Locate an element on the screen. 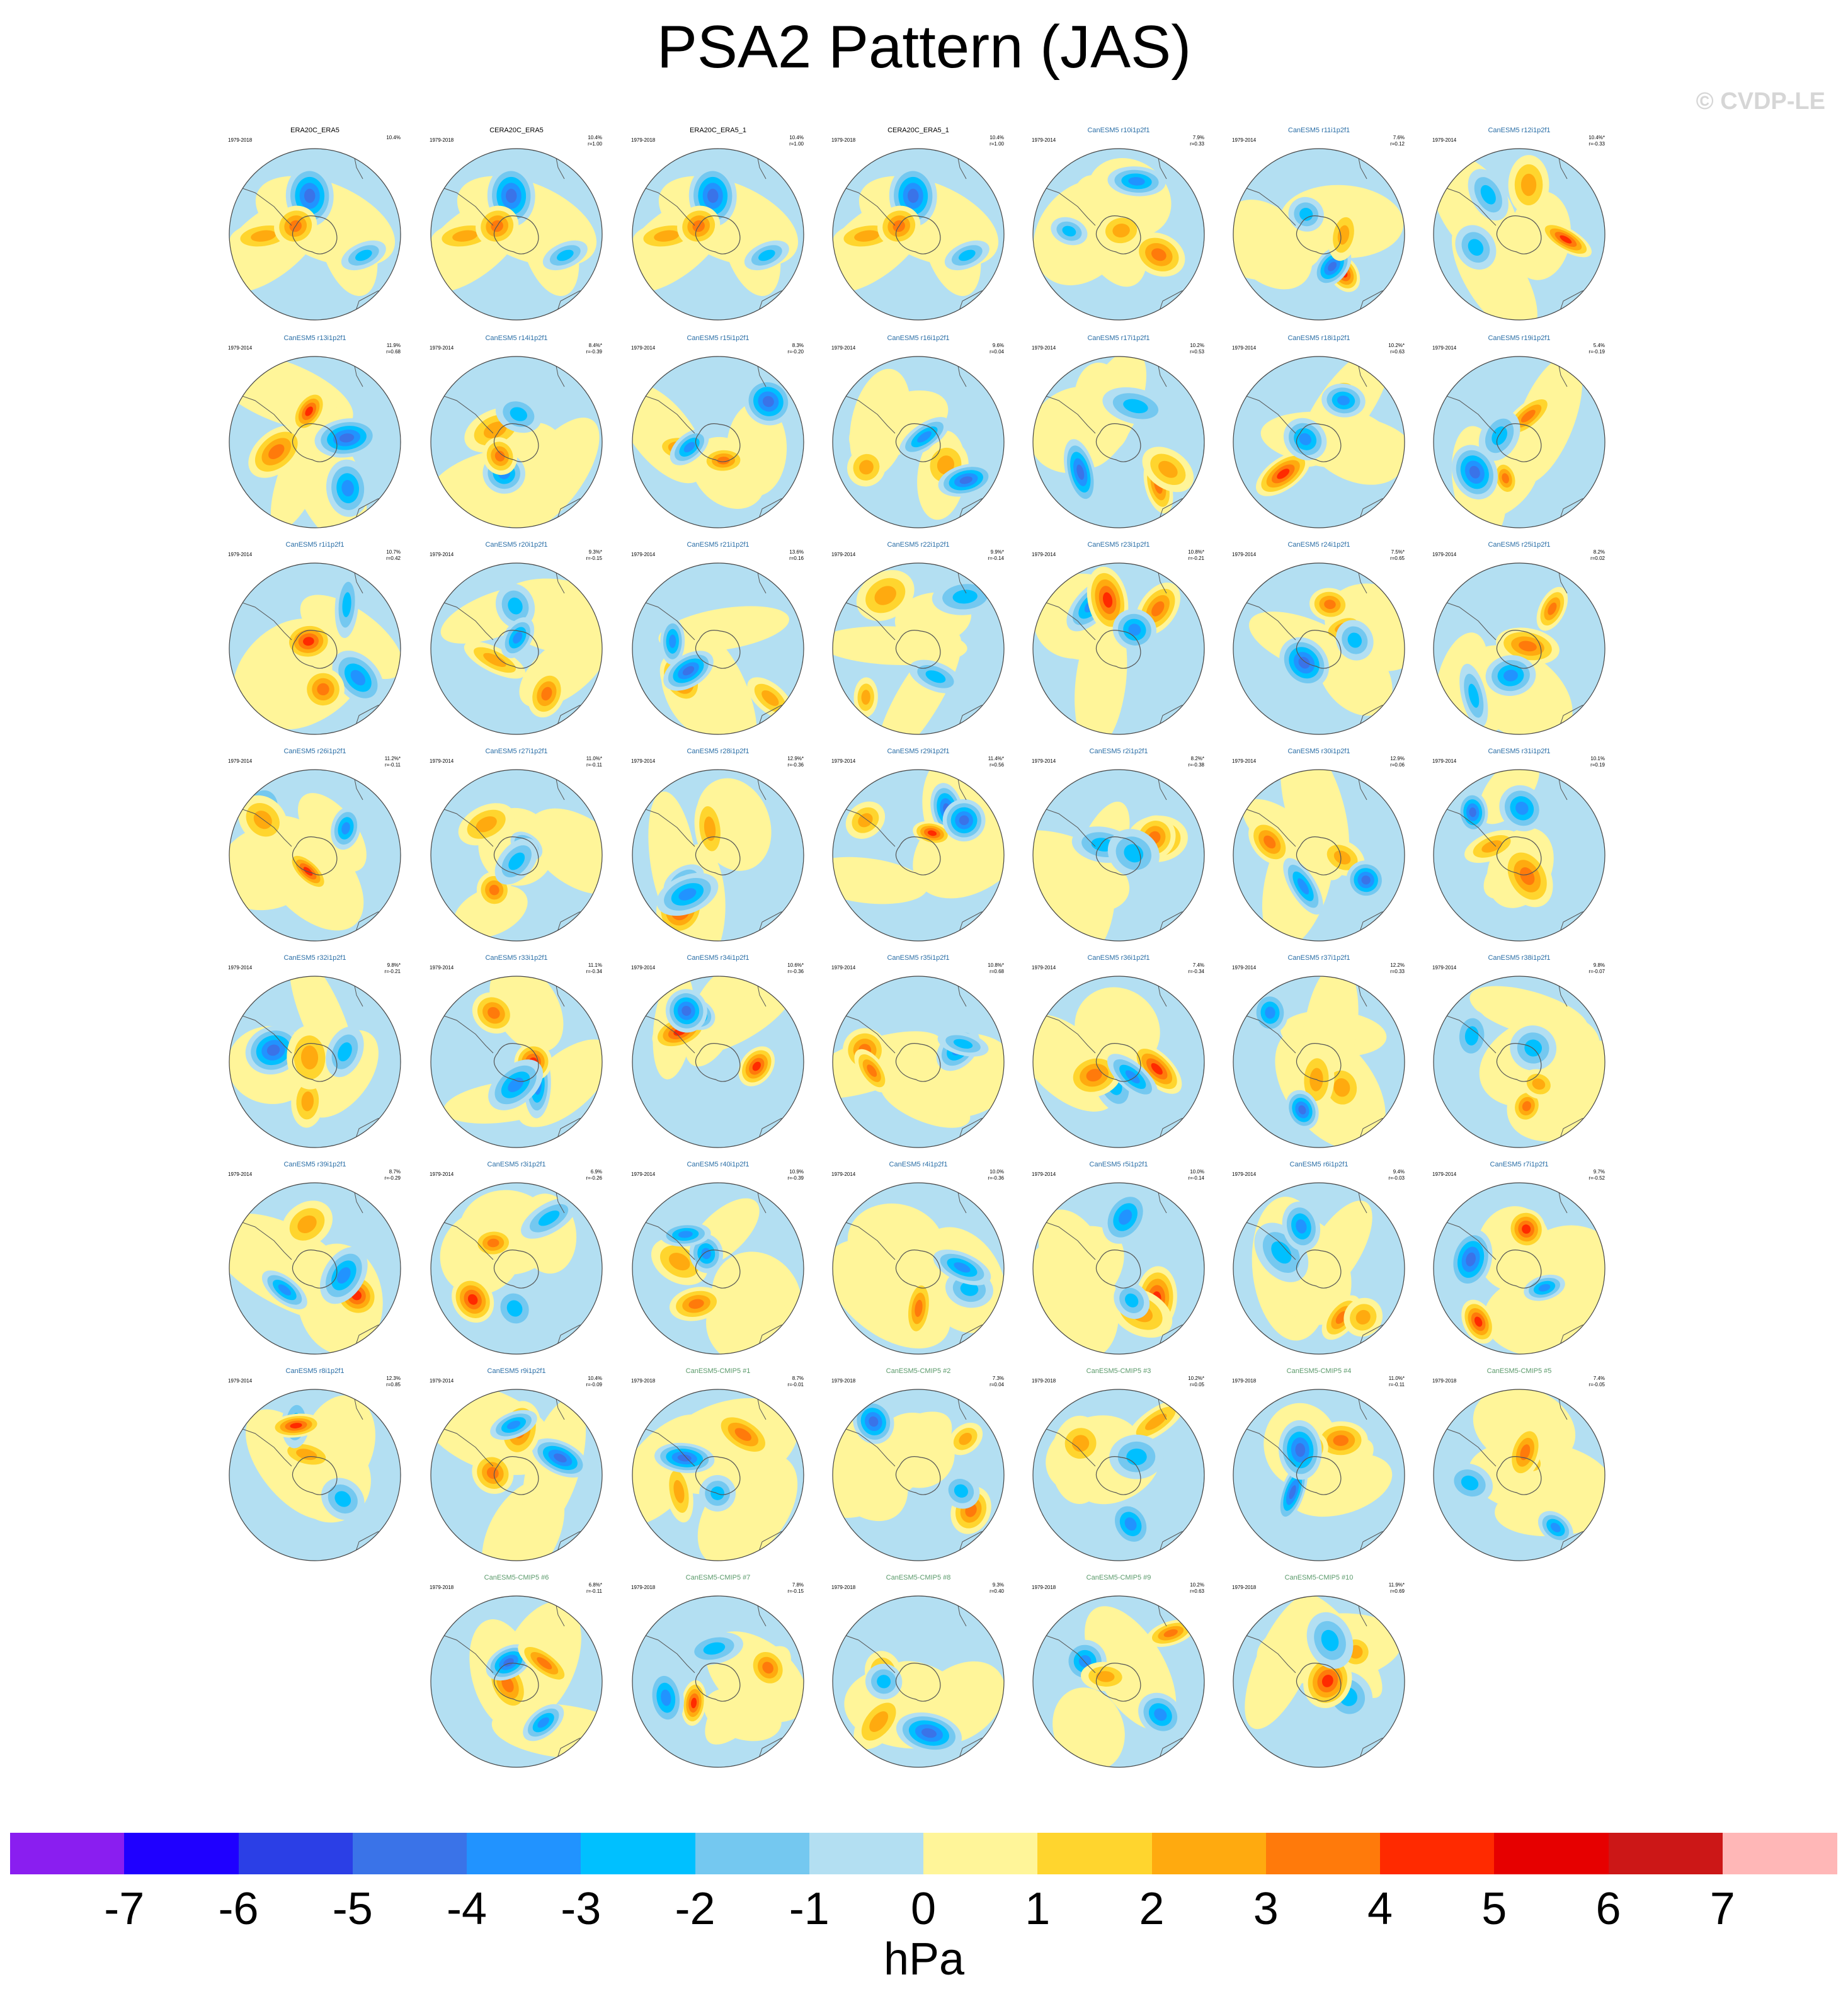 Image resolution: width=1848 pixels, height=1994 pixels. panel-variance-pct: 7.5%* is located at coordinates (1398, 552).